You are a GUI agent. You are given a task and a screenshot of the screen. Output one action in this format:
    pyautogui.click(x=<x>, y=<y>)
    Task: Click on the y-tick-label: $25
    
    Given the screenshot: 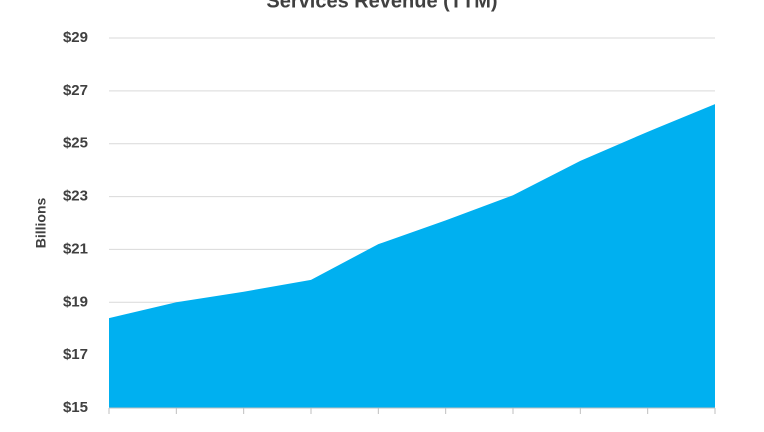 What is the action you would take?
    pyautogui.click(x=75, y=143)
    